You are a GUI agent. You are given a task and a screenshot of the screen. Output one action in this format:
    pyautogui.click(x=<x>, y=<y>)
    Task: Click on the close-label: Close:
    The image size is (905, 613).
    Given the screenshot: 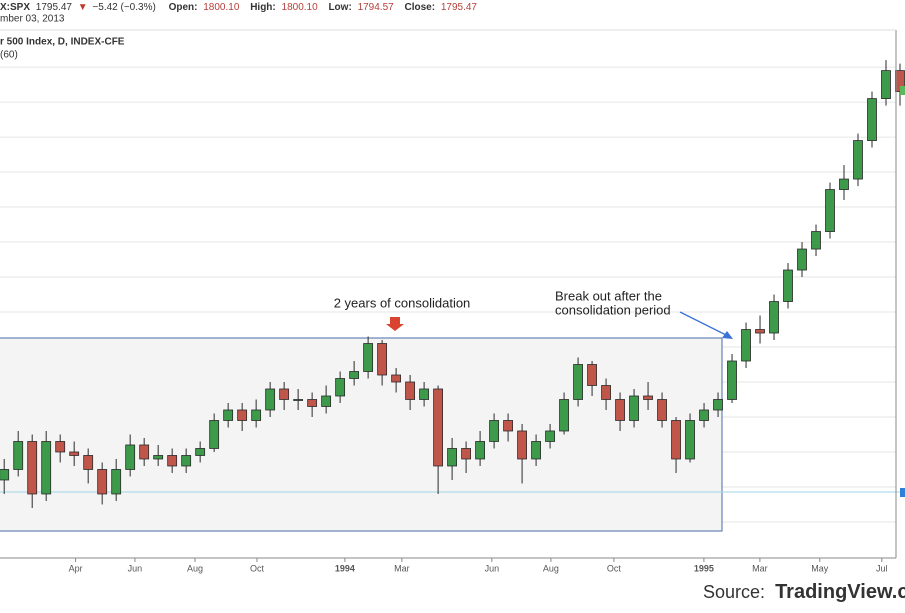 What is the action you would take?
    pyautogui.click(x=420, y=7)
    